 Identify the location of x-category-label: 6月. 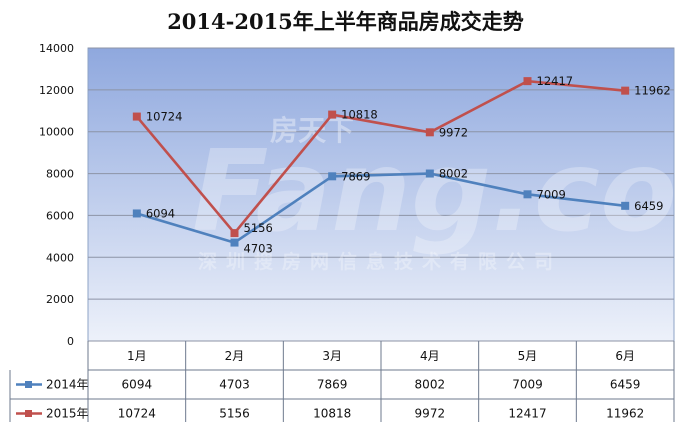
(625, 356).